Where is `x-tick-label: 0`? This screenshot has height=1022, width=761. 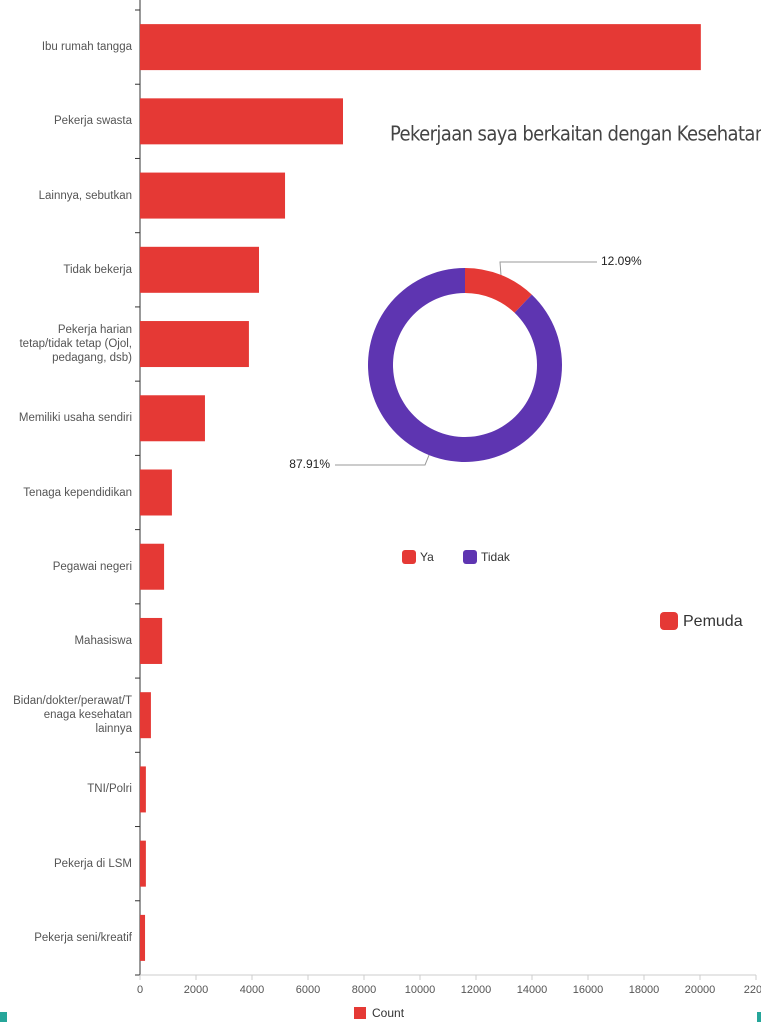 x-tick-label: 0 is located at coordinates (140, 990).